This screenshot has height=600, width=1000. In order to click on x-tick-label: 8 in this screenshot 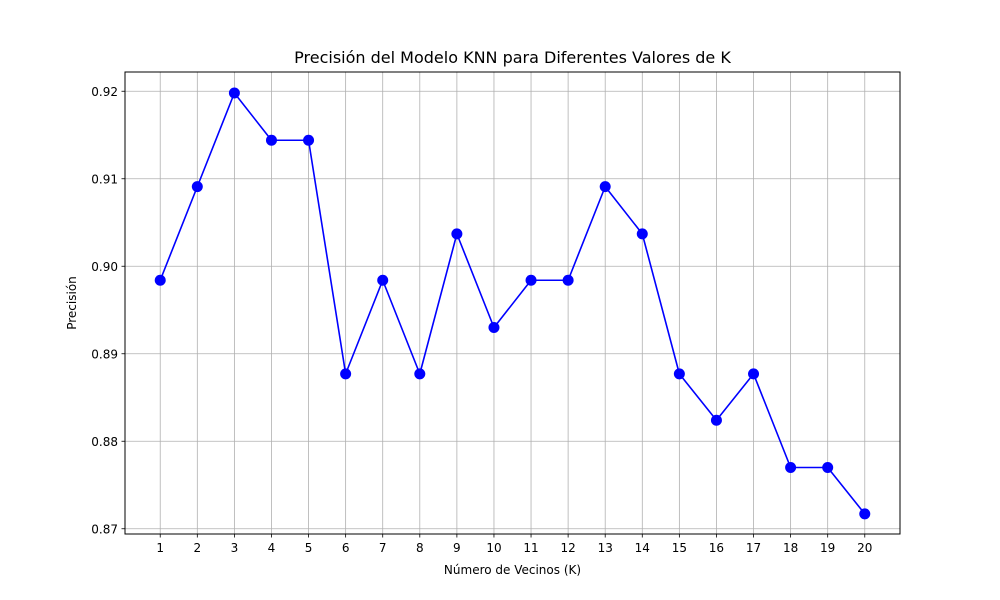, I will do `click(420, 548)`.